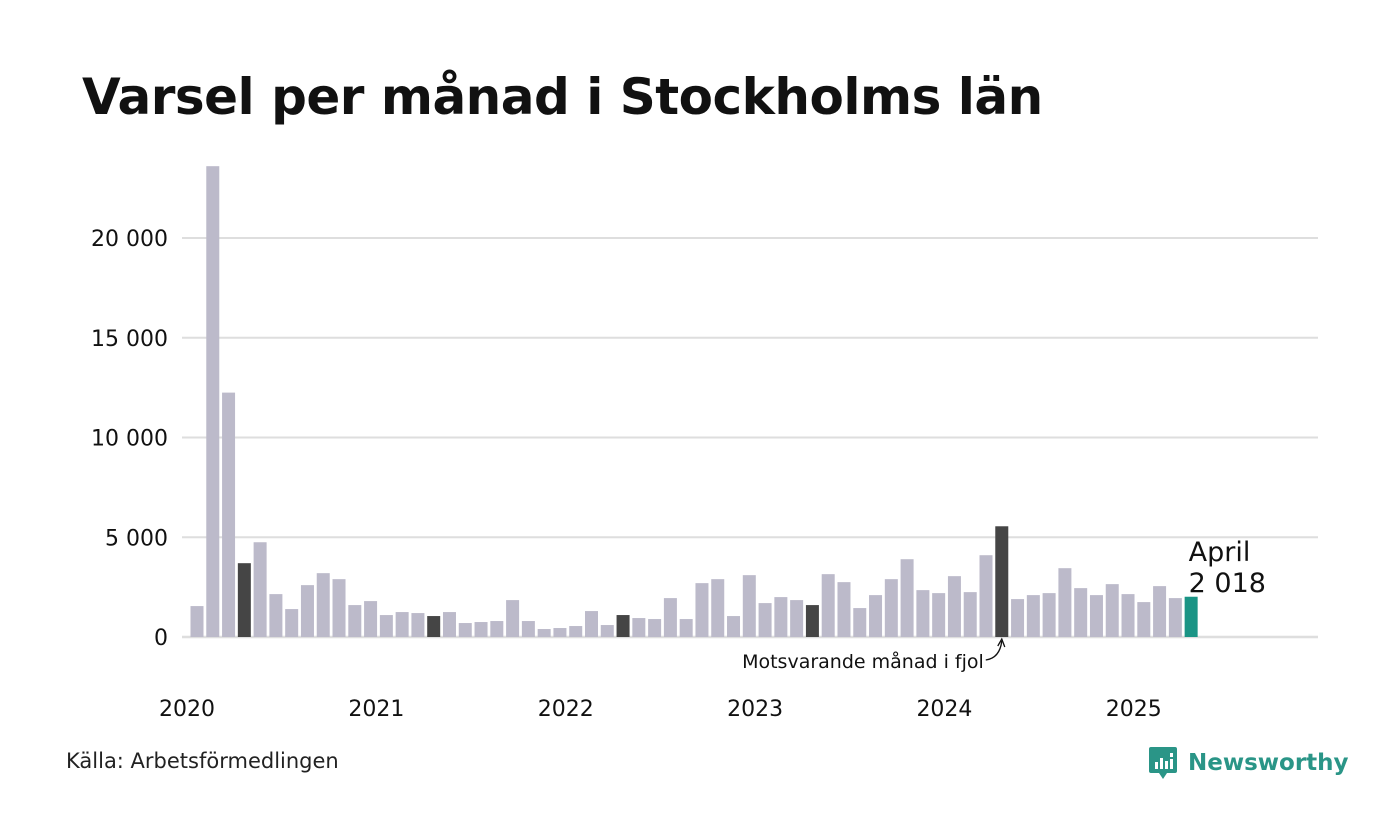 The image size is (1400, 840). I want to click on brand-logo: Newsworthy, so click(1248, 763).